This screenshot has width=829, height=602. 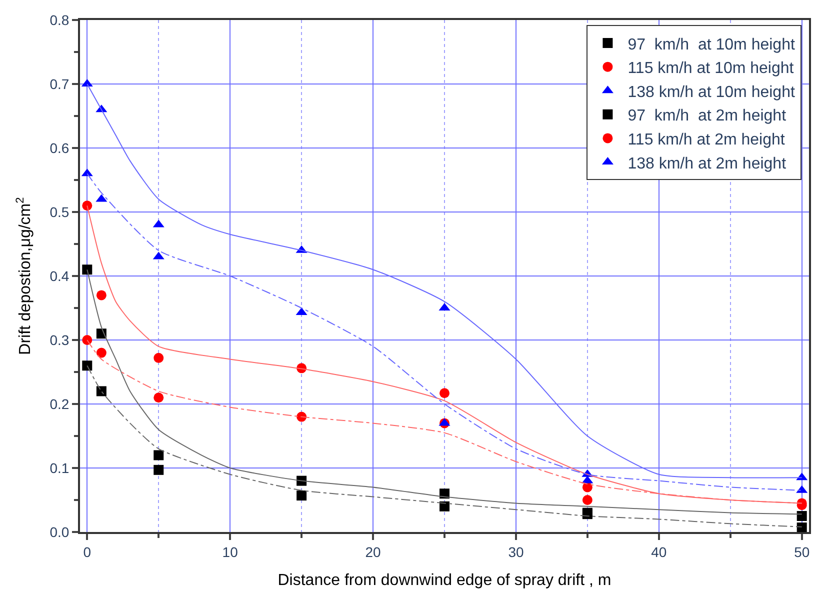 What do you see at coordinates (802, 552) in the screenshot?
I see `x-tick-label: 50` at bounding box center [802, 552].